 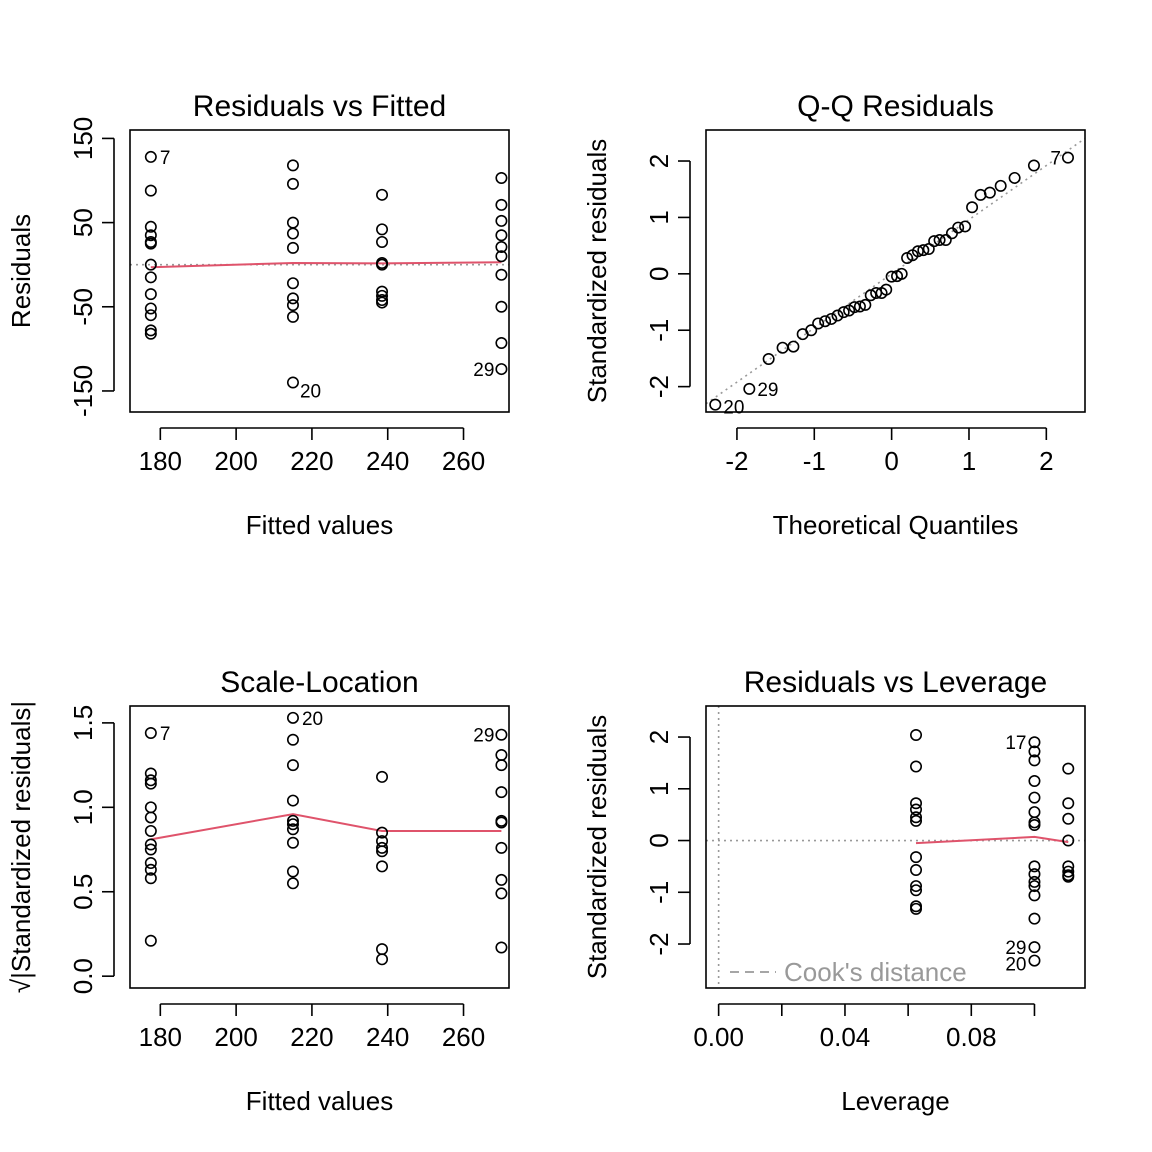 What do you see at coordinates (83, 391) in the screenshot?
I see `y-tick-label: -150` at bounding box center [83, 391].